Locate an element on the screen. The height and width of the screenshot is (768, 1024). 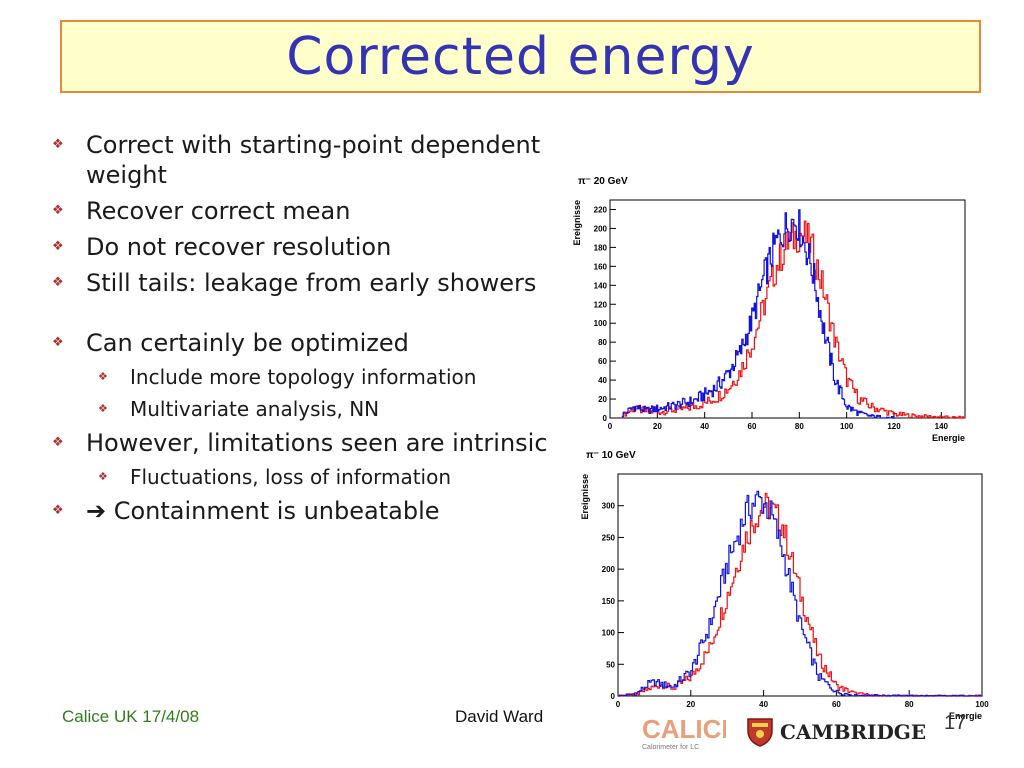
y-tick-label: 250 is located at coordinates (609, 537).